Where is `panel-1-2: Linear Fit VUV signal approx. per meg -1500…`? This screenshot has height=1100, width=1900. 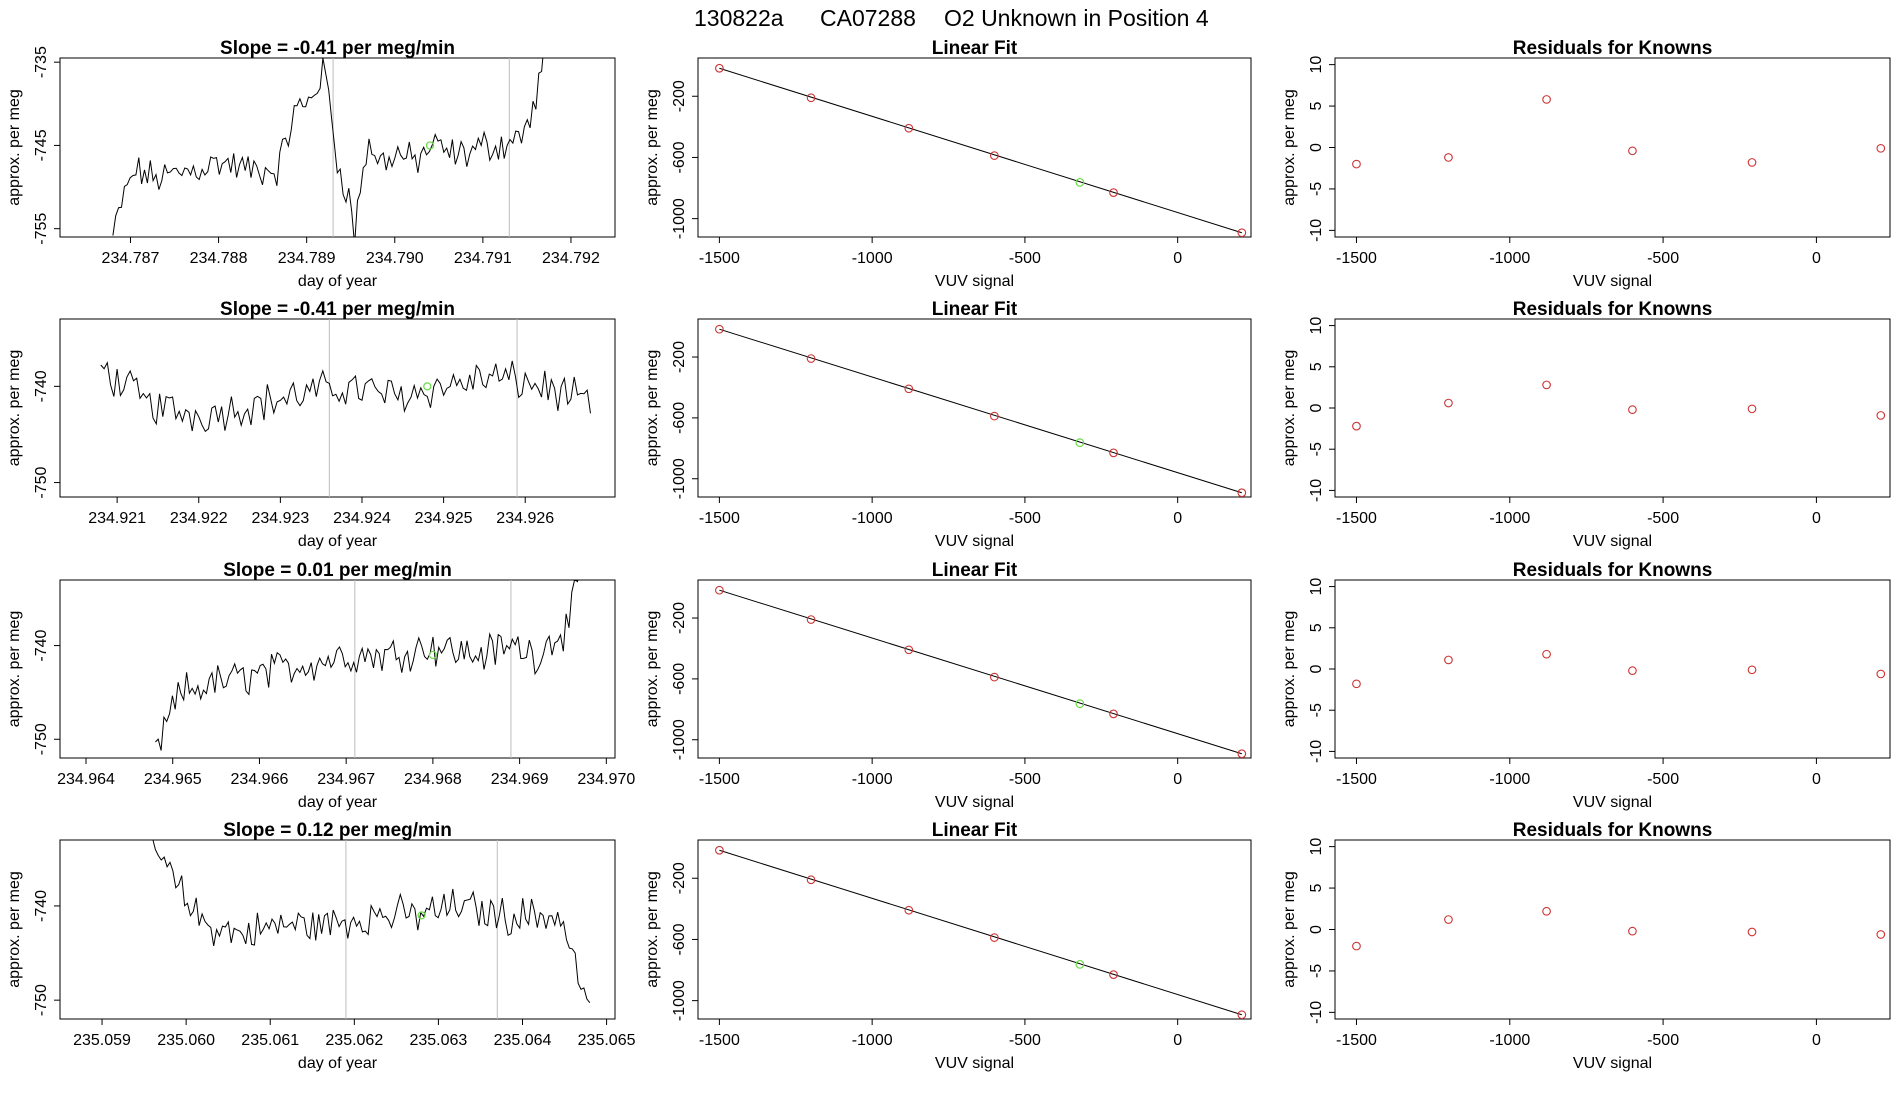
panel-1-2: Linear Fit VUV signal approx. per meg -1500… is located at coordinates (948, 164).